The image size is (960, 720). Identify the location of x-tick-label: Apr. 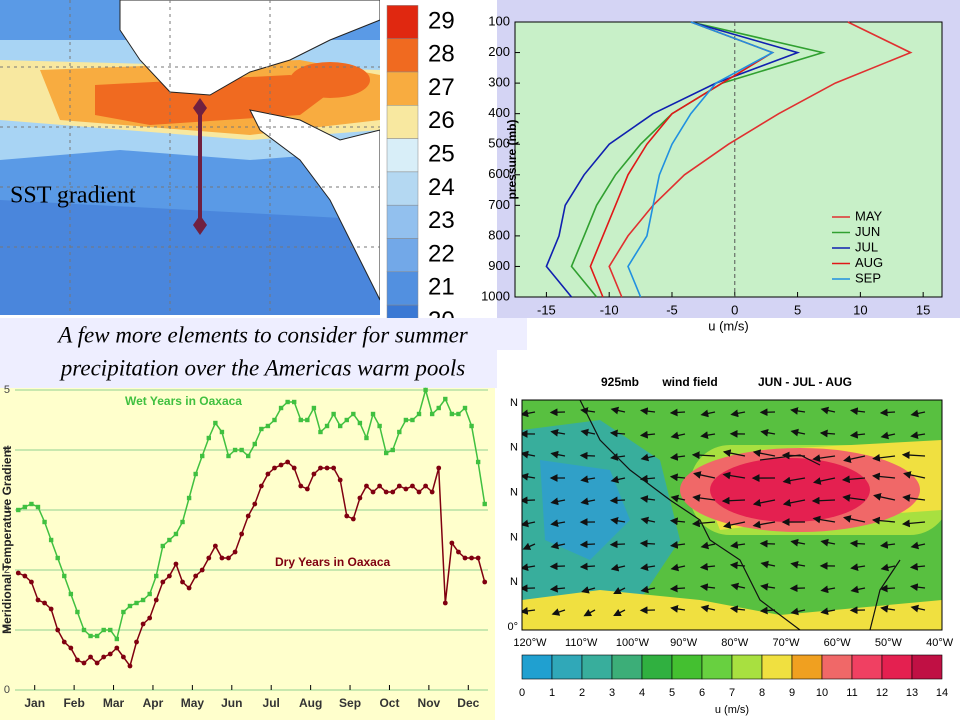
(153, 703).